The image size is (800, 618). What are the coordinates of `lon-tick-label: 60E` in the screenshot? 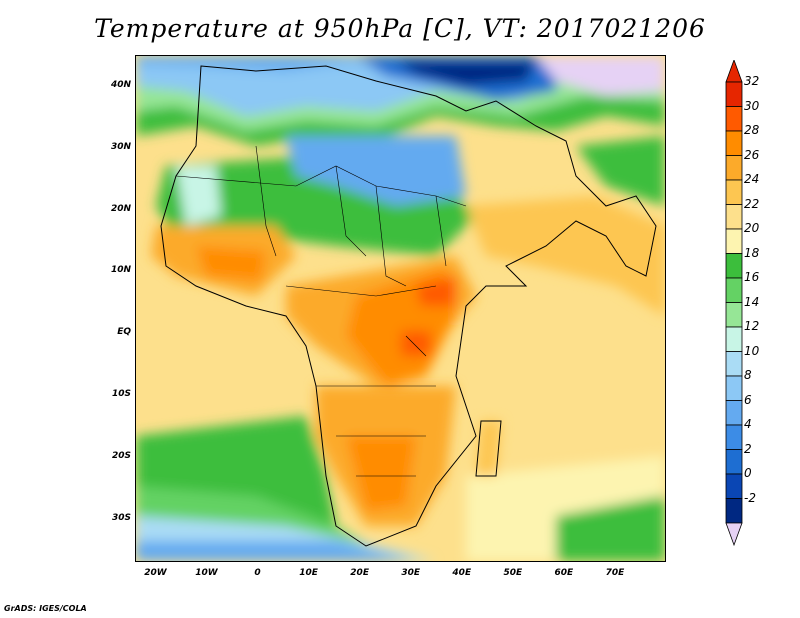 It's located at (564, 573).